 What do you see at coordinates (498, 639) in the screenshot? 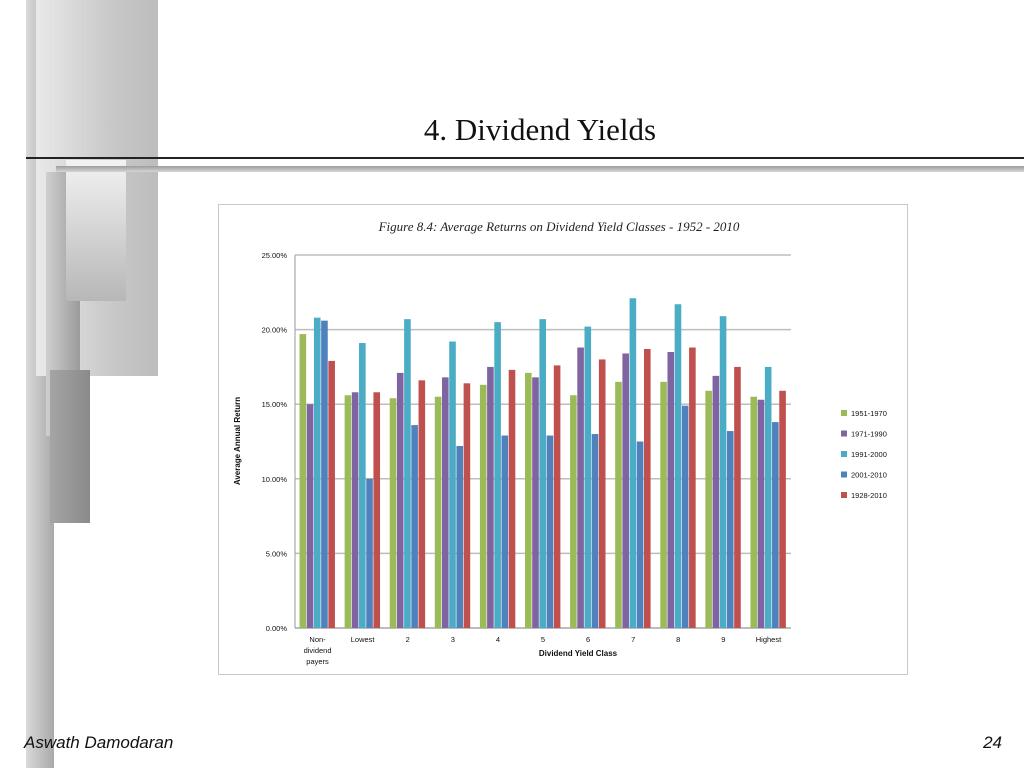
I see `x-tick-label: 4` at bounding box center [498, 639].